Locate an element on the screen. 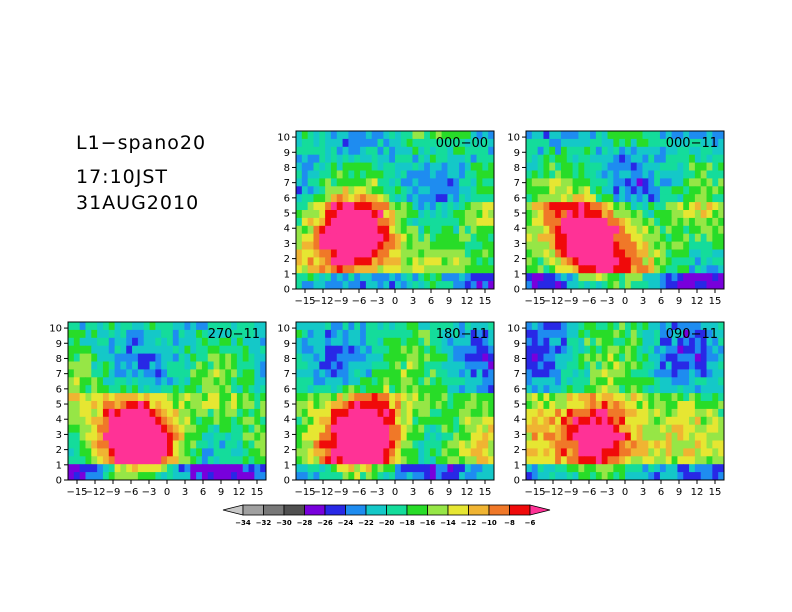 The image size is (792, 612). y-tick-label: 6 is located at coordinates (517, 198).